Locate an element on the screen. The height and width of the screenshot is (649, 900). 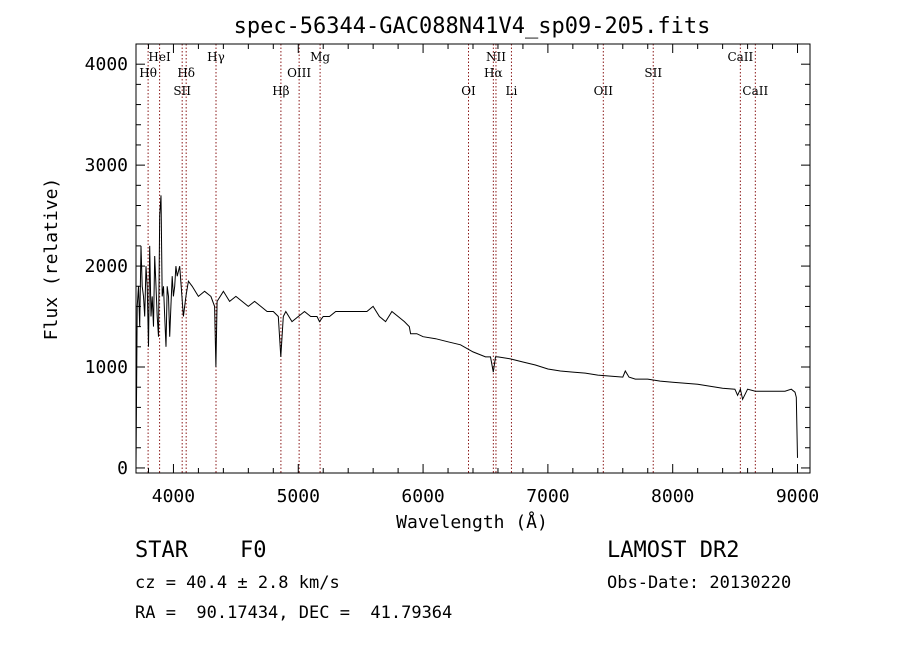
coordinates: RA = 90.17434, DEC = 41.79364 is located at coordinates (294, 613).